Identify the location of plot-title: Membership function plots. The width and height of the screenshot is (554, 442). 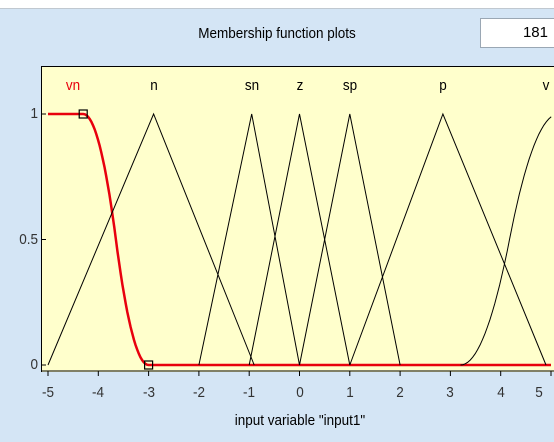
(277, 33).